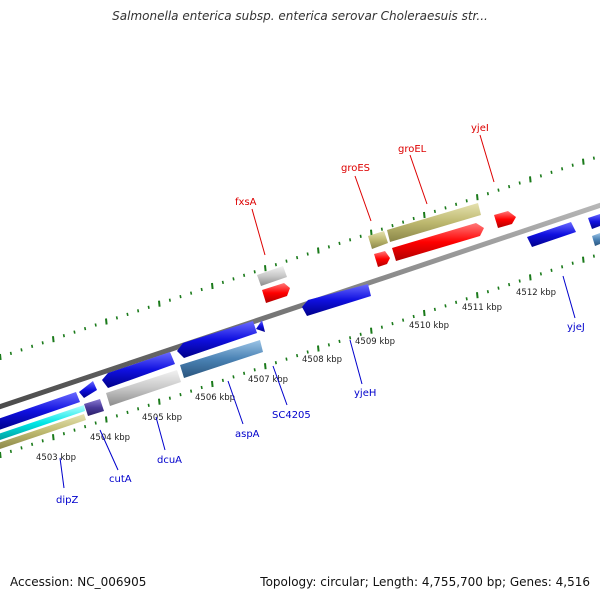 The image size is (600, 600). Describe the element at coordinates (260, 326) in the screenshot. I see `gene-arrow-tiny` at that location.